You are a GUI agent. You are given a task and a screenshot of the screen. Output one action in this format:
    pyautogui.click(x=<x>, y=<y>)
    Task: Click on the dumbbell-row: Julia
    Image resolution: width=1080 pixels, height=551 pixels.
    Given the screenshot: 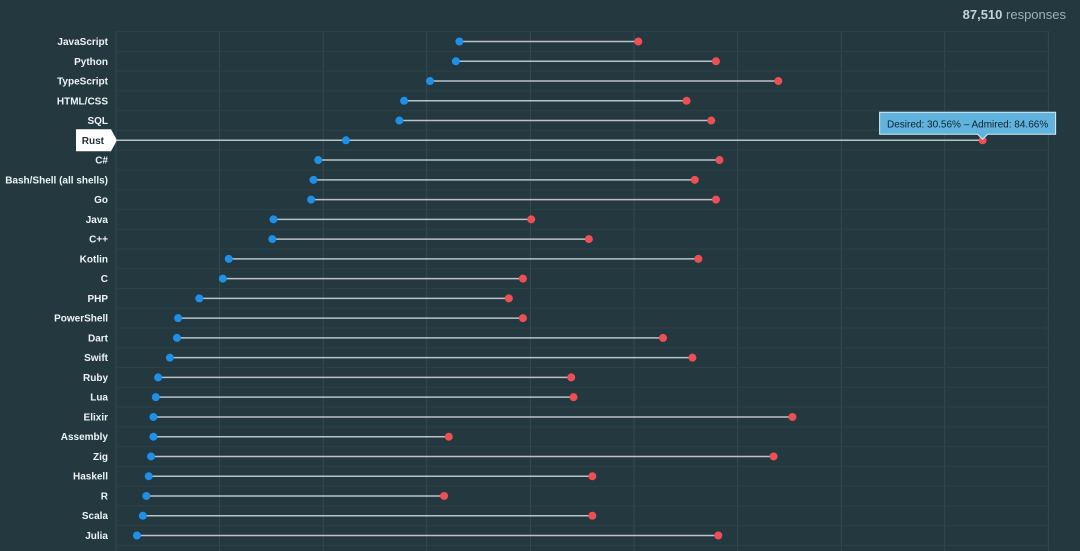 What is the action you would take?
    pyautogui.click(x=404, y=536)
    